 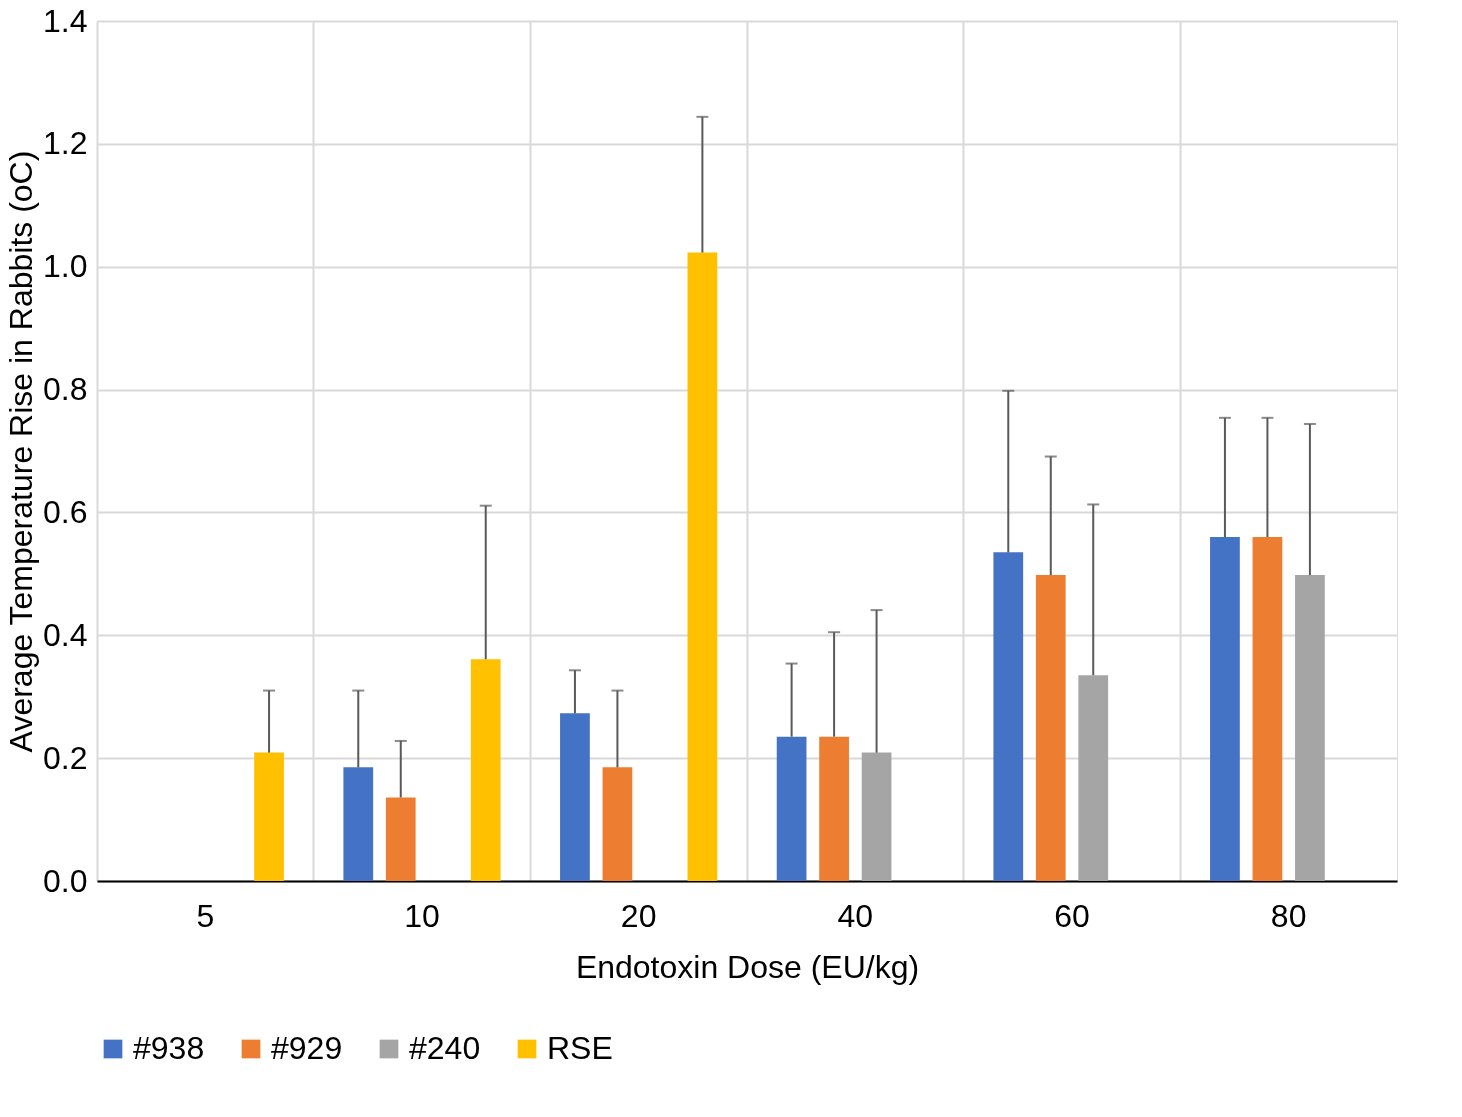 I want to click on x-tick-label: 10, so click(x=422, y=915).